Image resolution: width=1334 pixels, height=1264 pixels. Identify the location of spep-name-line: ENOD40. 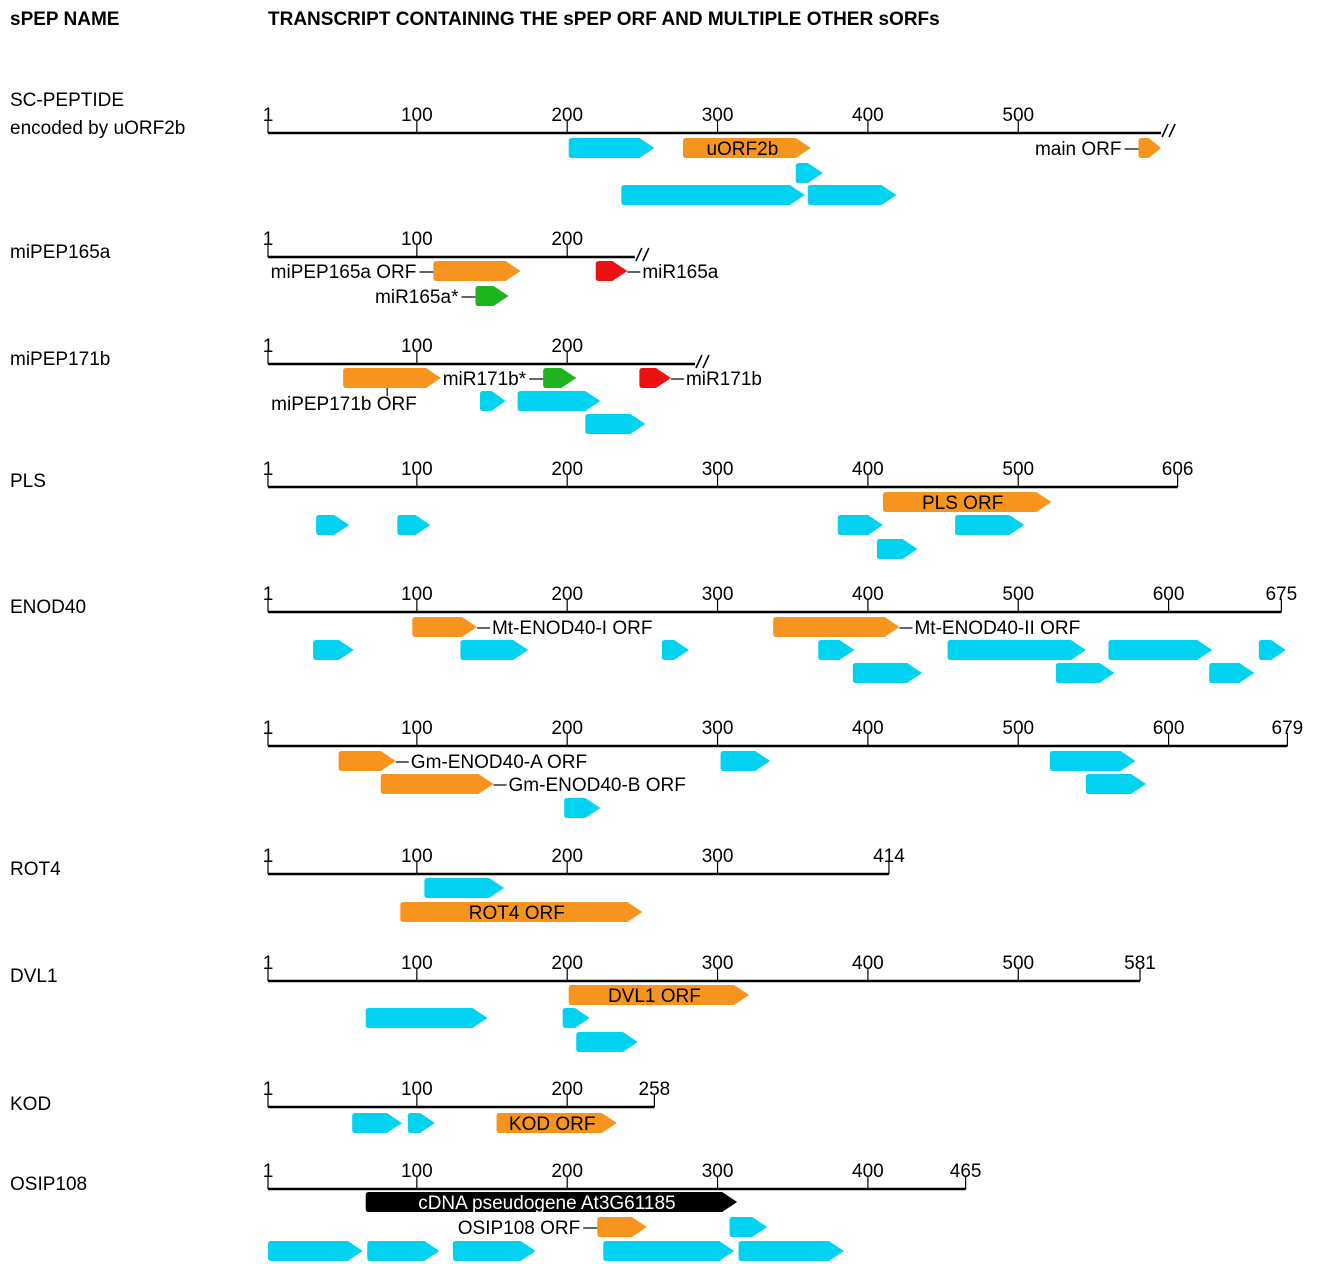
(48, 607).